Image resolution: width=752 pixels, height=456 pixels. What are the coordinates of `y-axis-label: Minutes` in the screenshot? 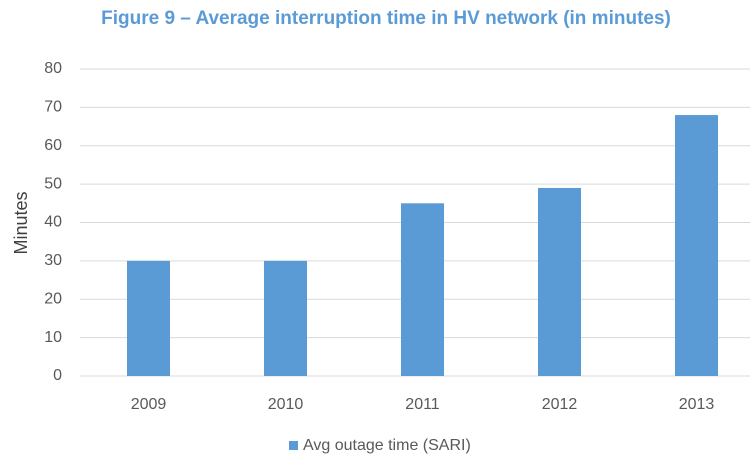 It's located at (21, 222).